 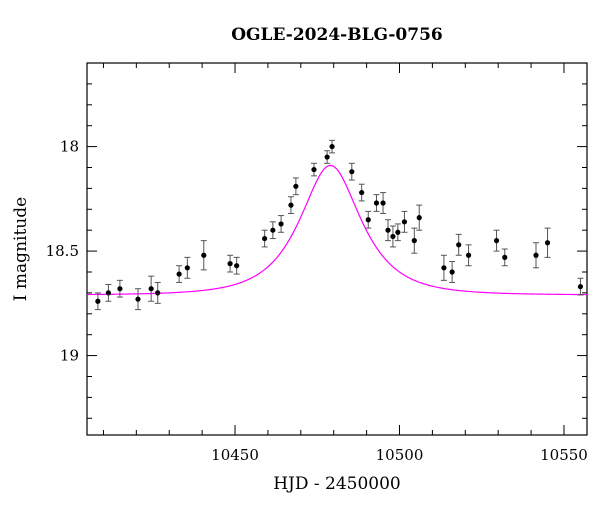 I want to click on x-axis-label: HJD - 2450000, so click(x=337, y=484).